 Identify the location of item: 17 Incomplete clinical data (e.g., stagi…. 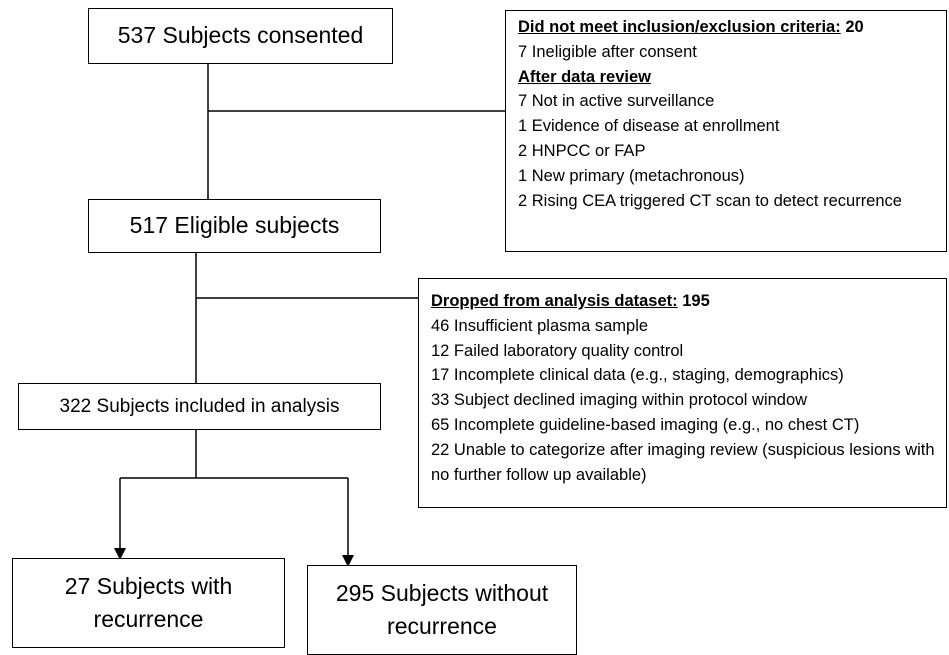
(637, 375).